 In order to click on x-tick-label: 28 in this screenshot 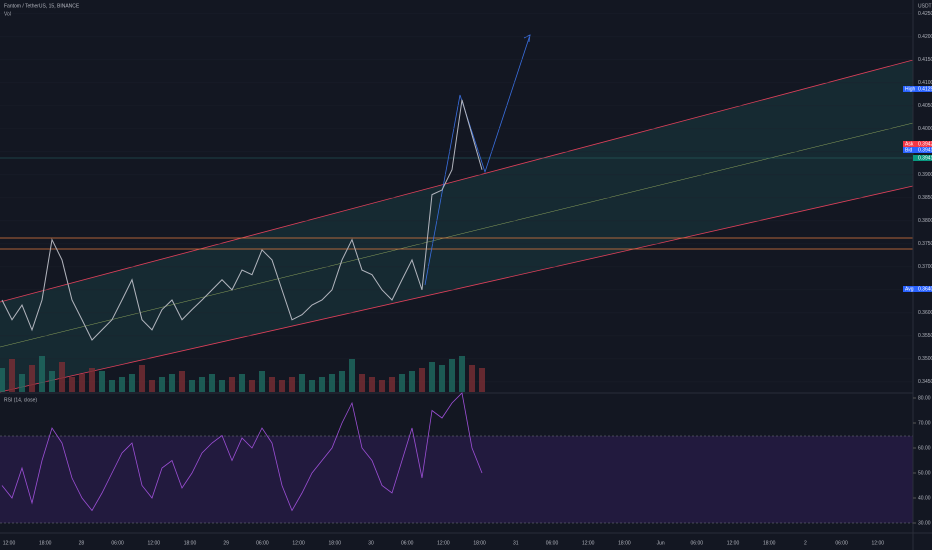, I will do `click(82, 543)`.